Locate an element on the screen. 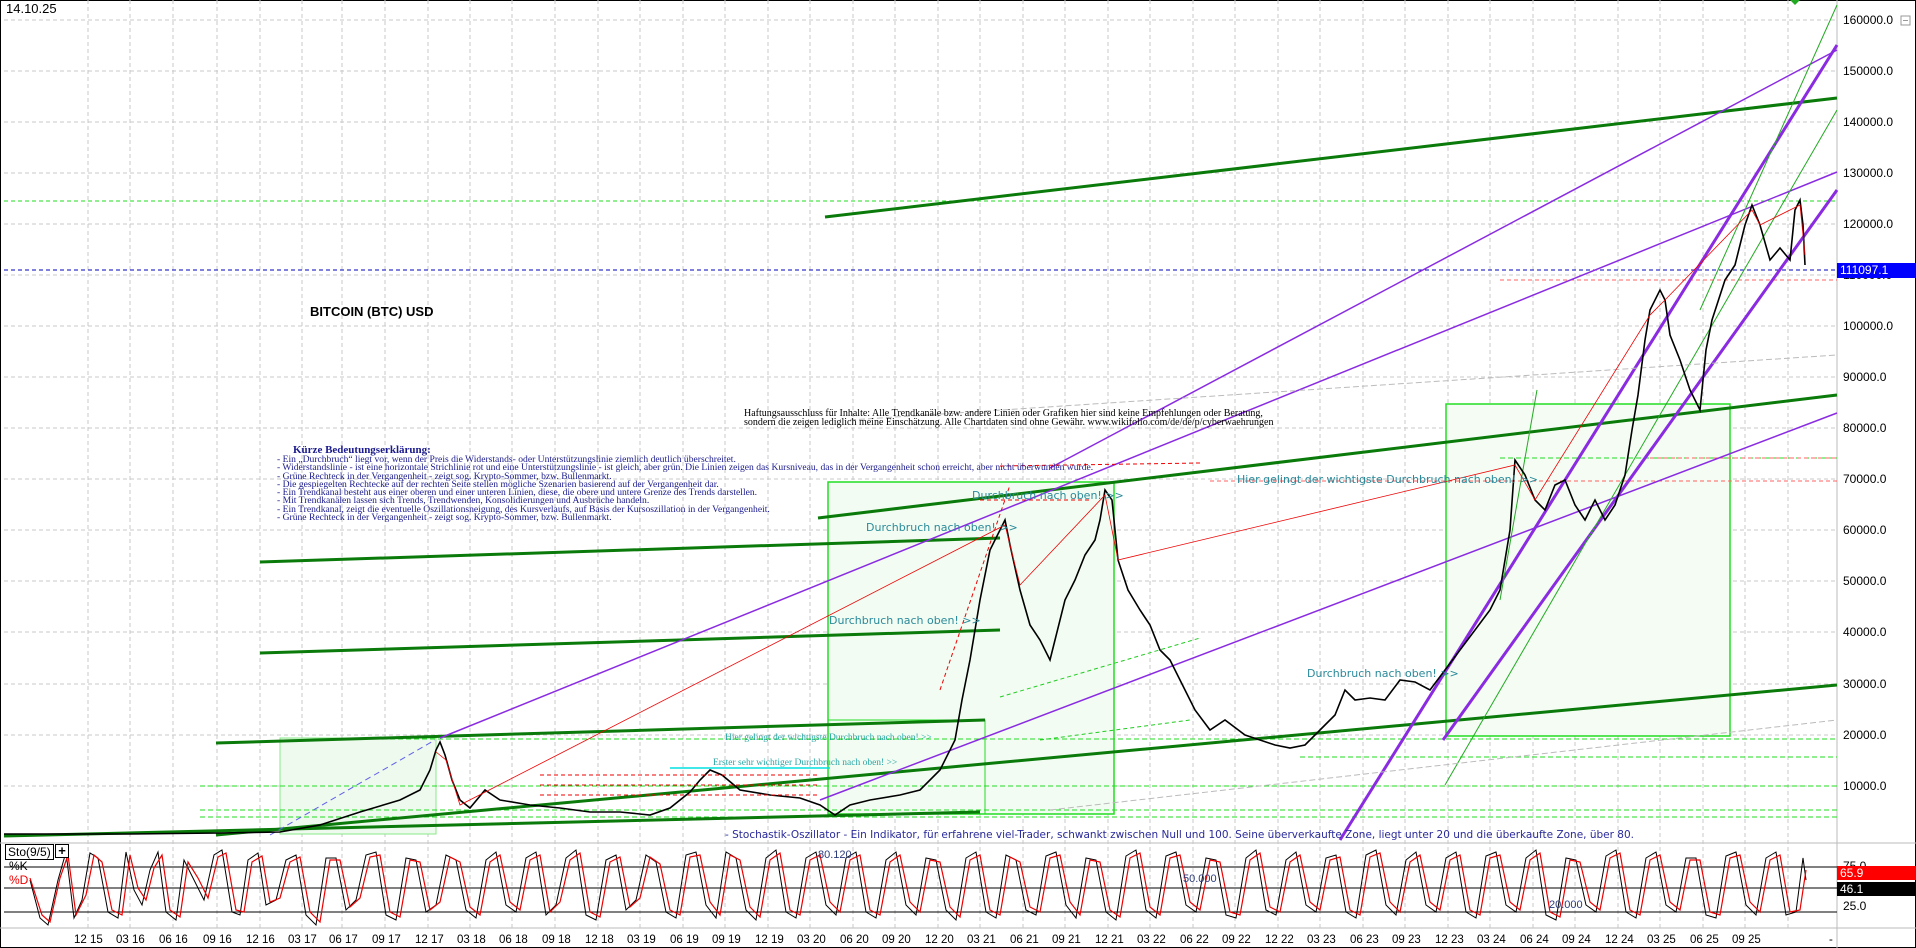 This screenshot has width=1916, height=948. price-tick: 140000.0 is located at coordinates (1868, 122).